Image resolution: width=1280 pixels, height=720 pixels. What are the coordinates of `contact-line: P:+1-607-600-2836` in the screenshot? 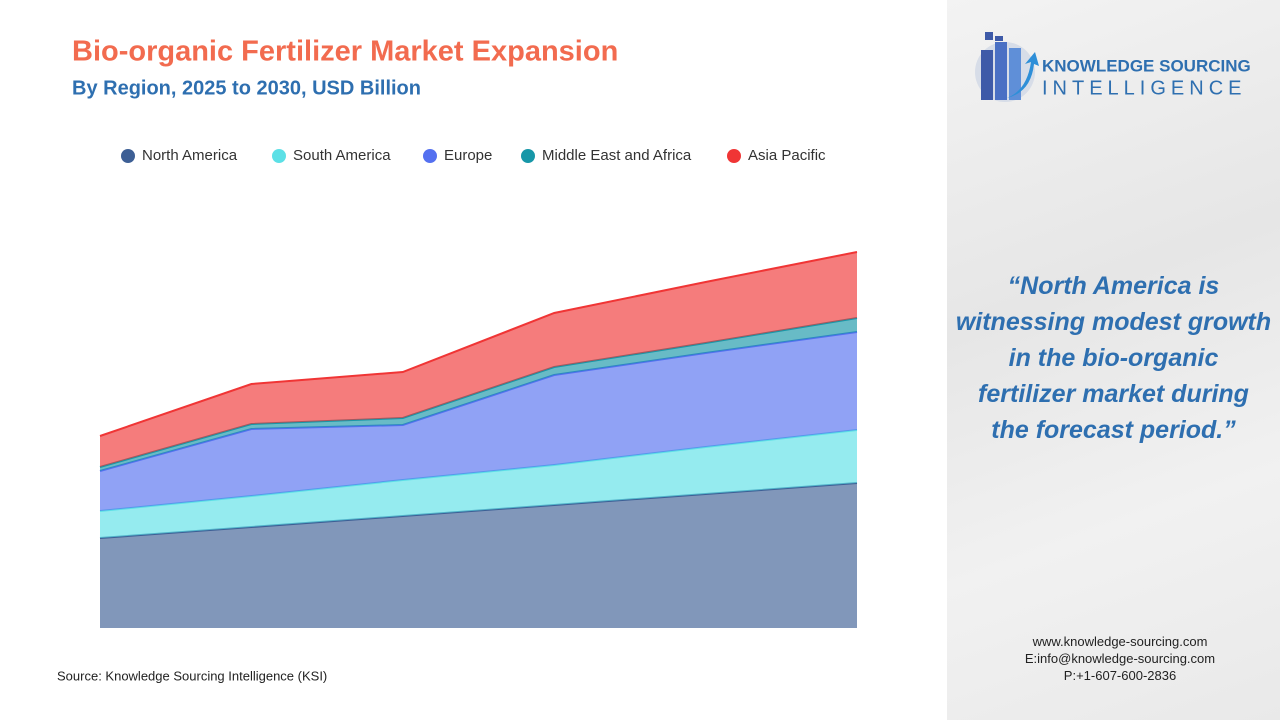 It's located at (1120, 675).